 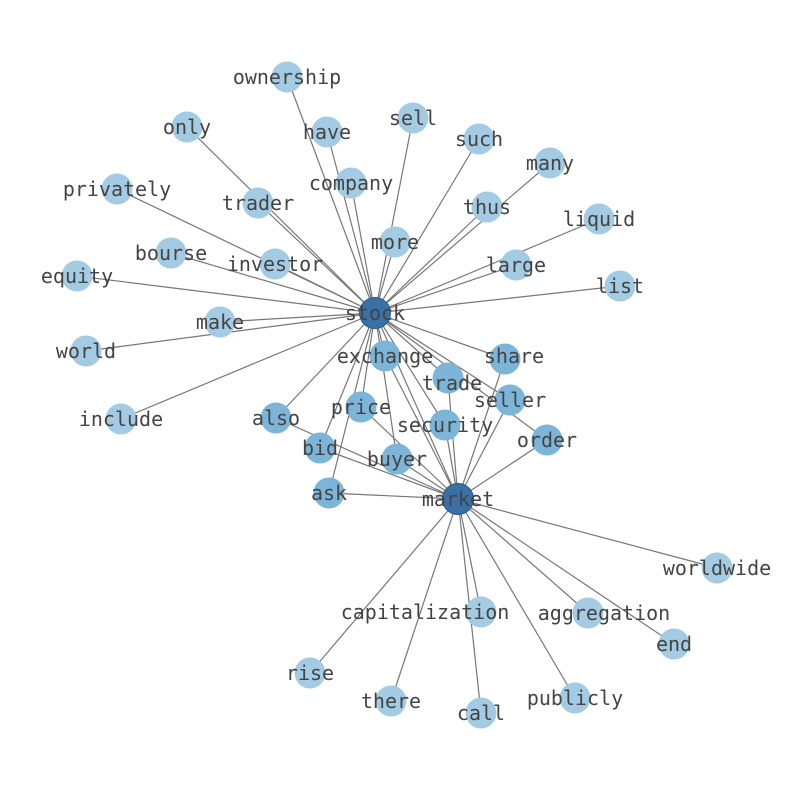 I want to click on edge-market-worldwide, so click(x=587, y=533).